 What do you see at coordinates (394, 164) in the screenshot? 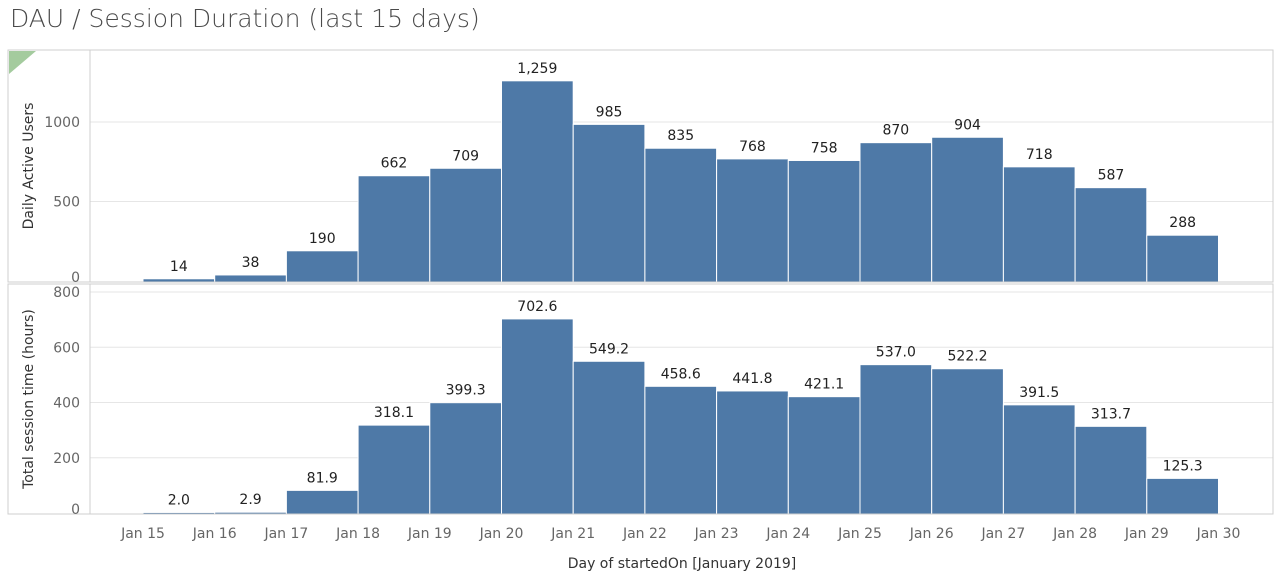
I see `data-label: 662` at bounding box center [394, 164].